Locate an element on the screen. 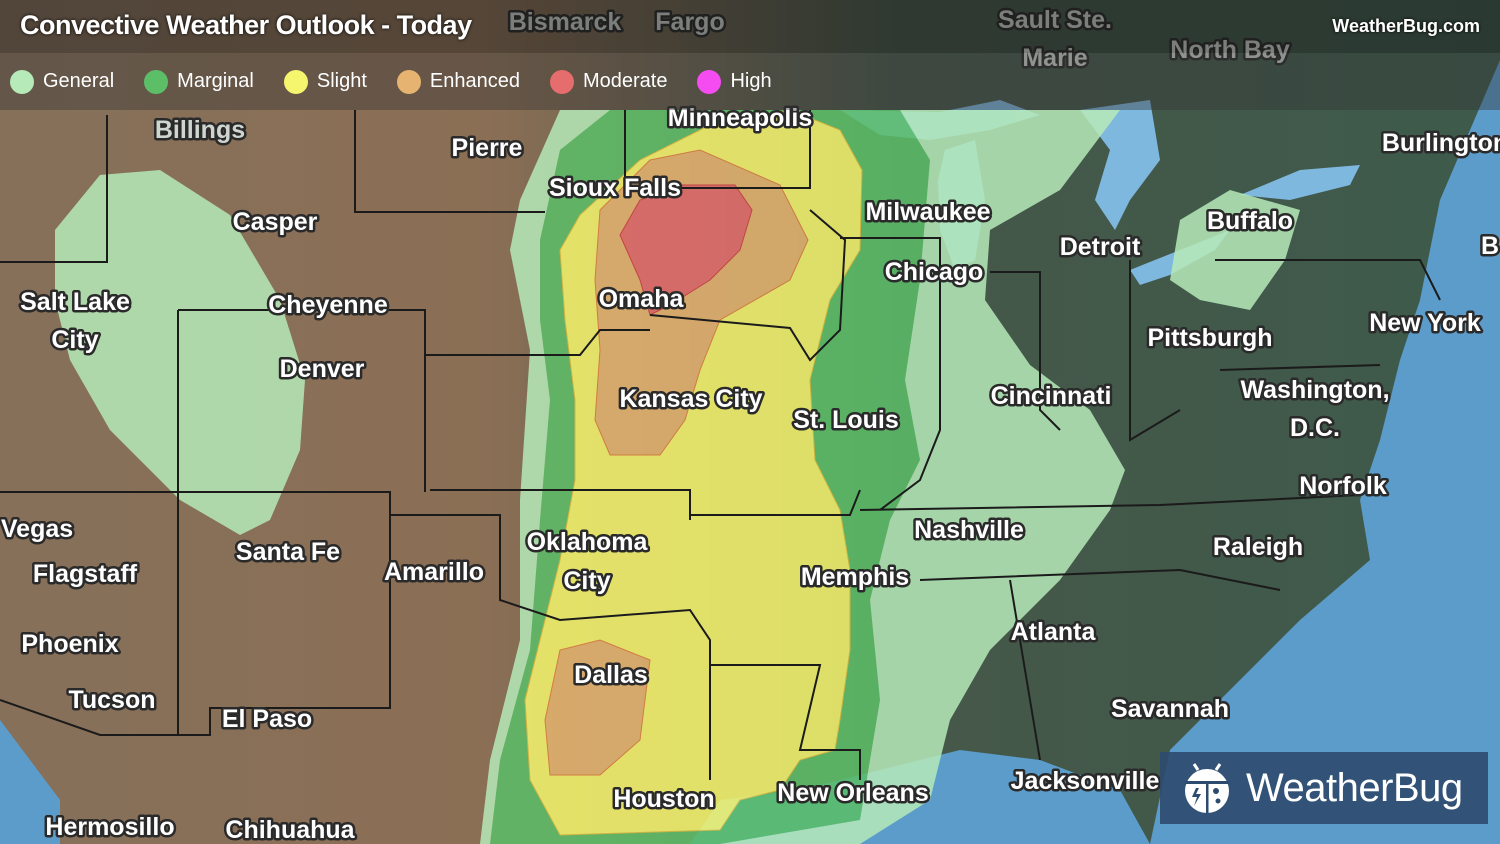 The image size is (1500, 844). legend-item-slight: Slight is located at coordinates (325, 81).